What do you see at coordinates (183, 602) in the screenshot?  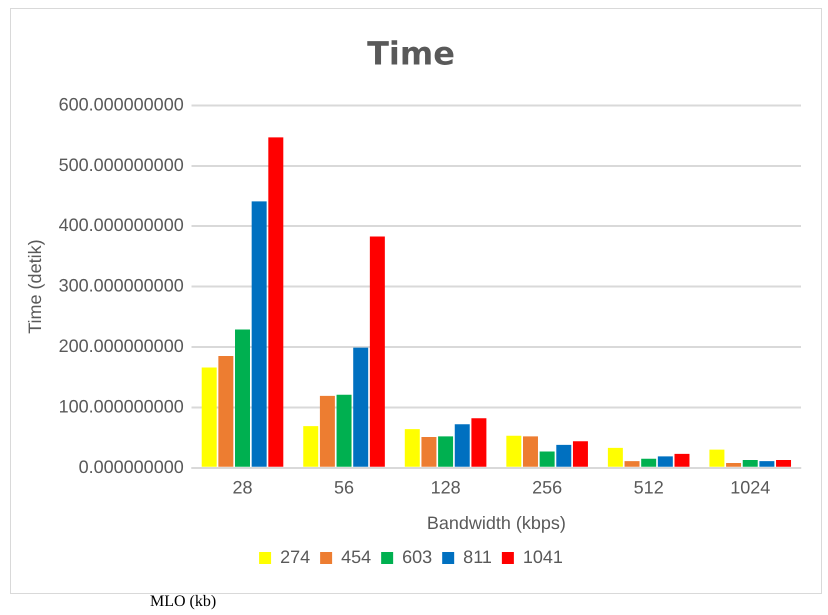 I see `text: MLO (kb)` at bounding box center [183, 602].